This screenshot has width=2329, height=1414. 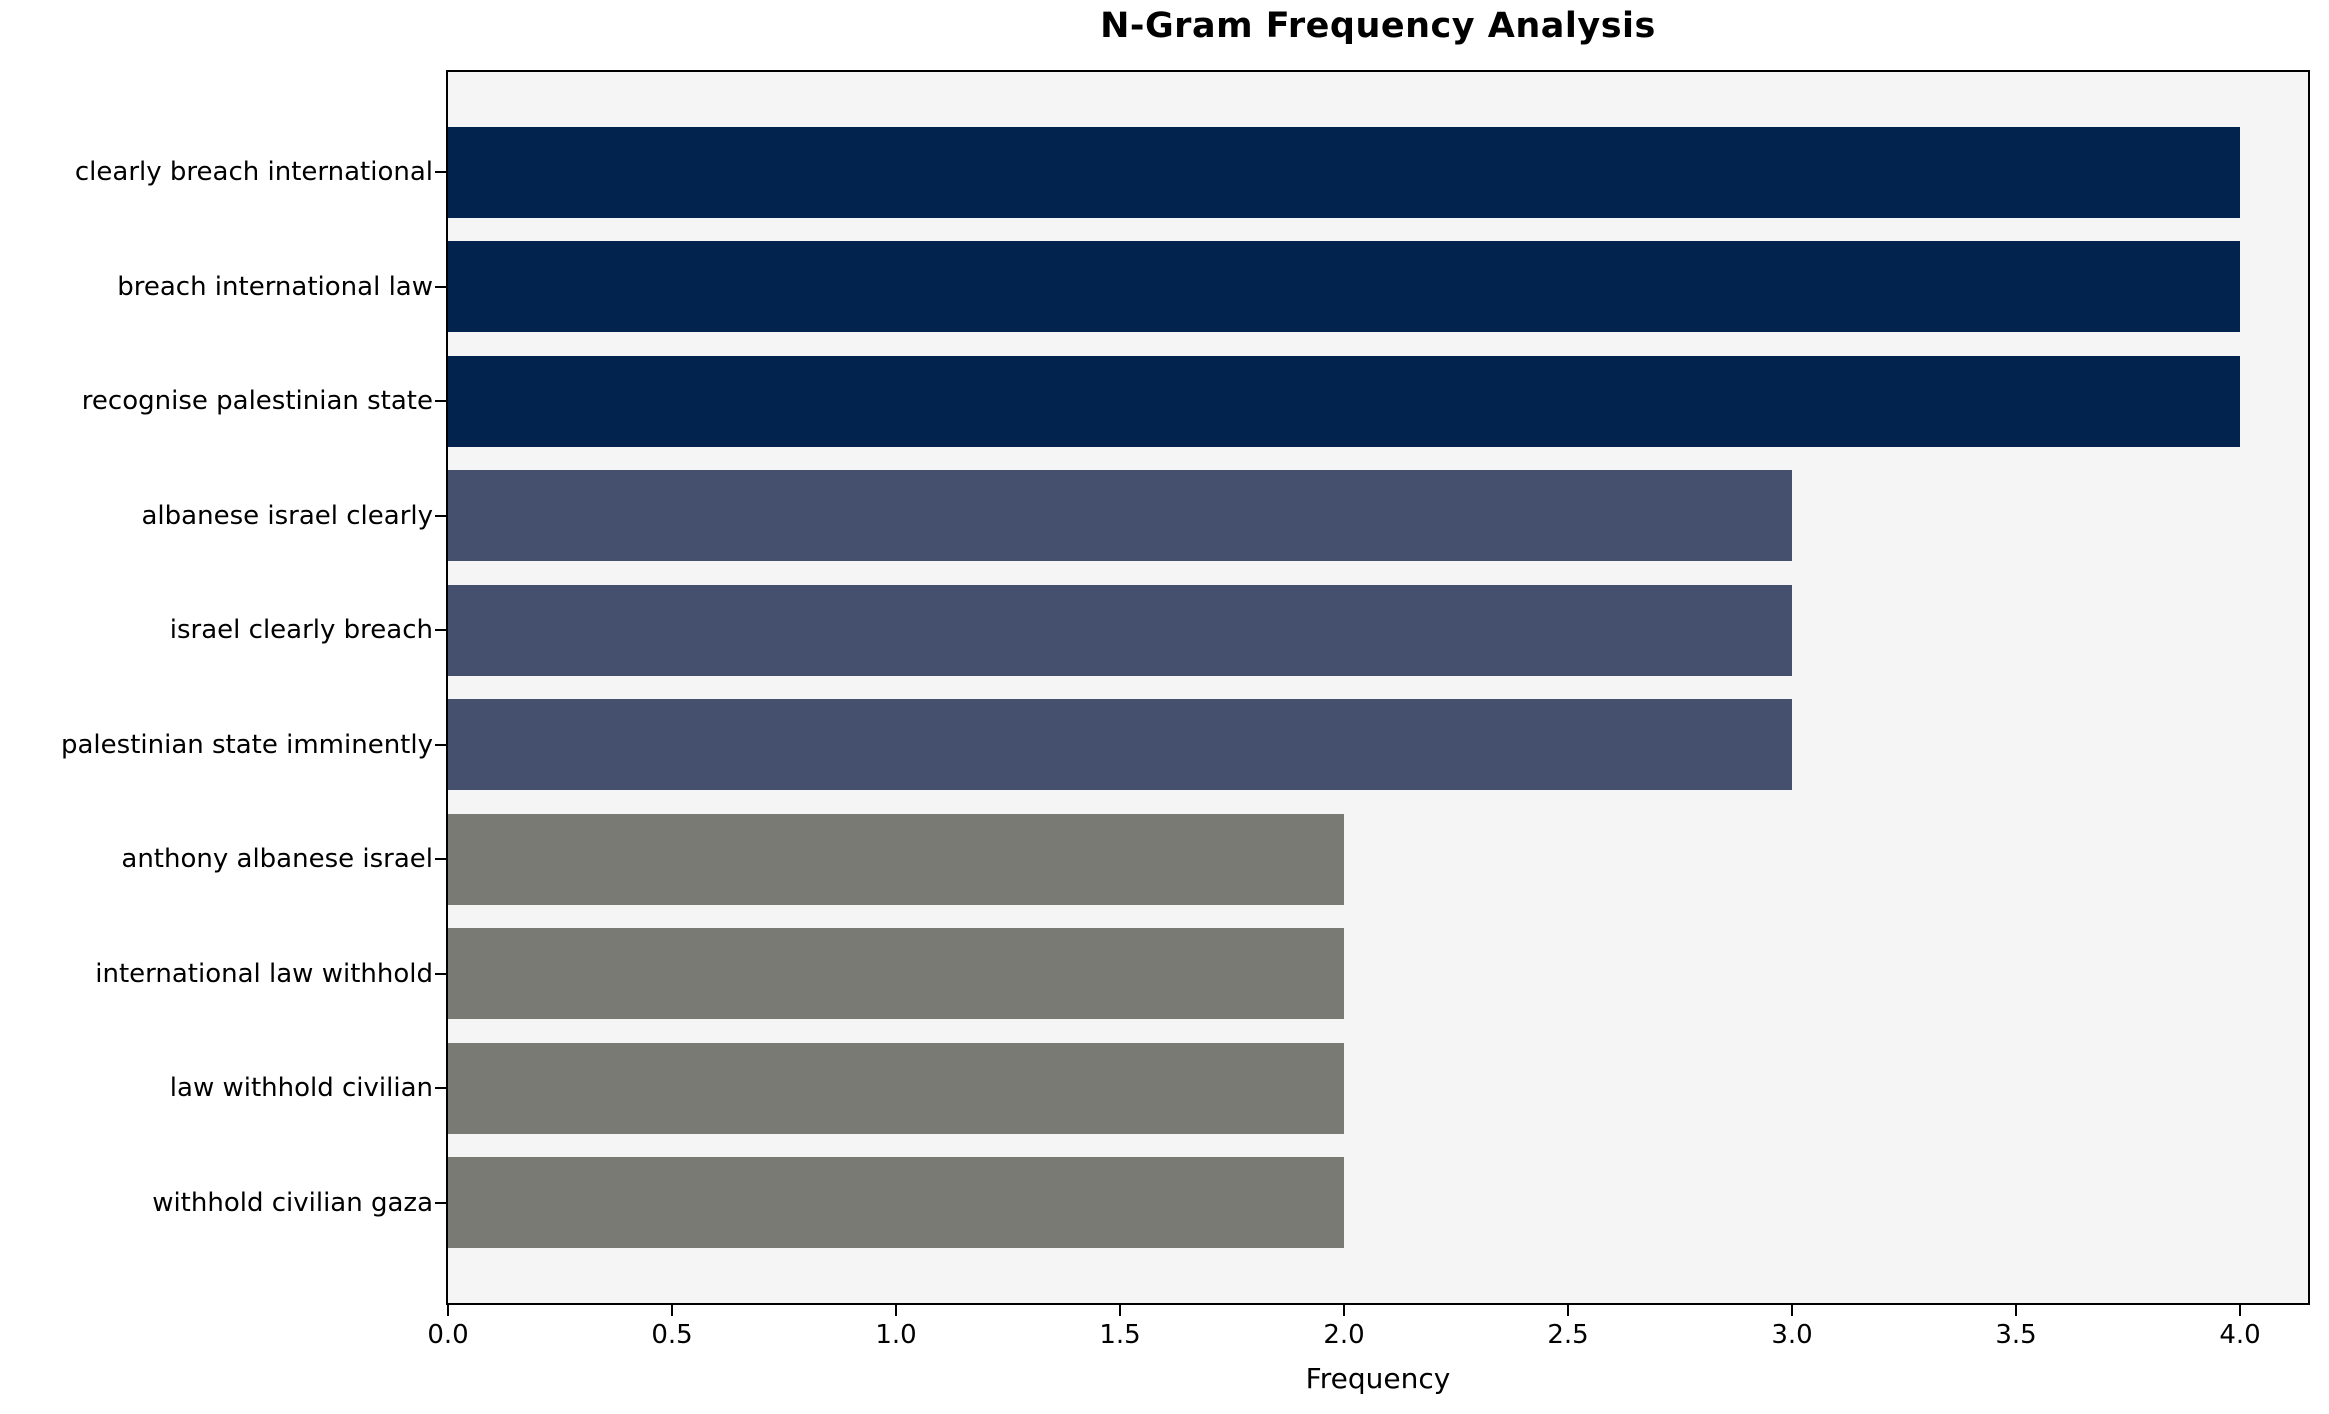 What do you see at coordinates (292, 1202) in the screenshot?
I see `category-label: withhold civilian gaza` at bounding box center [292, 1202].